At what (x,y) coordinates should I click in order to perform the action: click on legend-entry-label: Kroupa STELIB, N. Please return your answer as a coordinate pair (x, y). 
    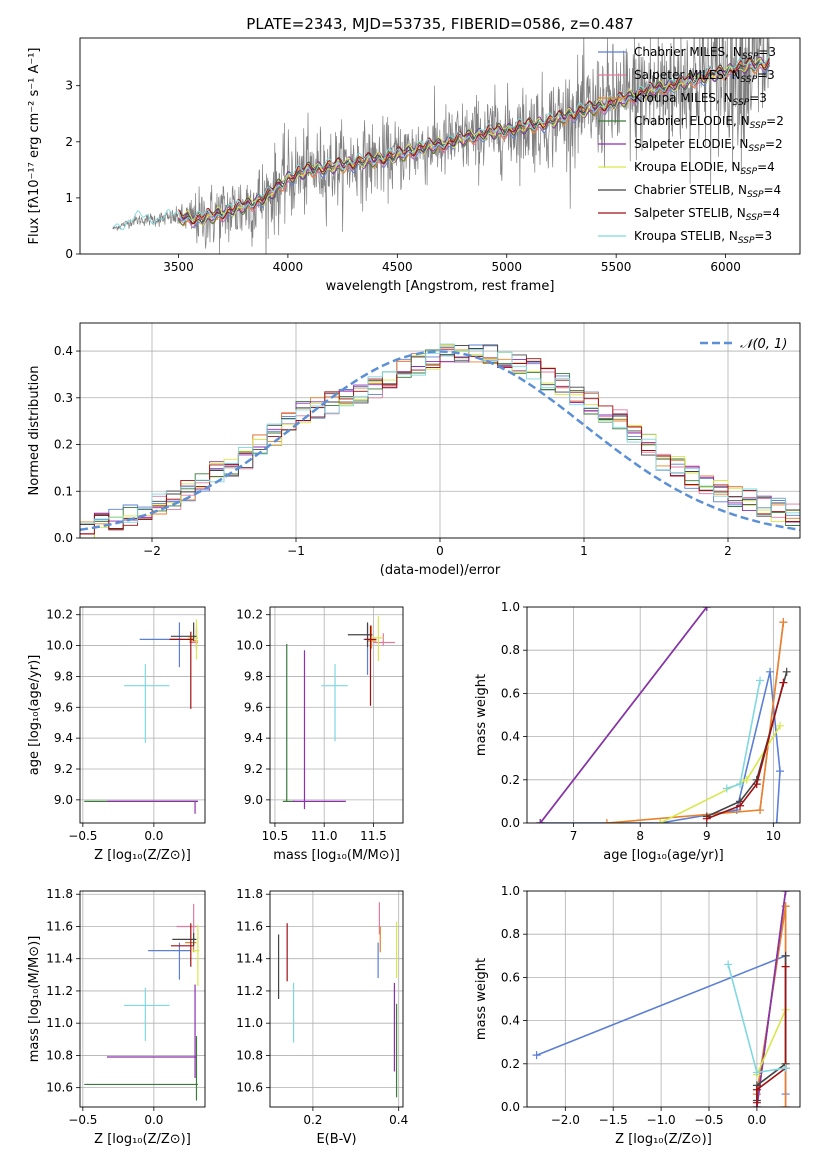
    Looking at the image, I should click on (686, 236).